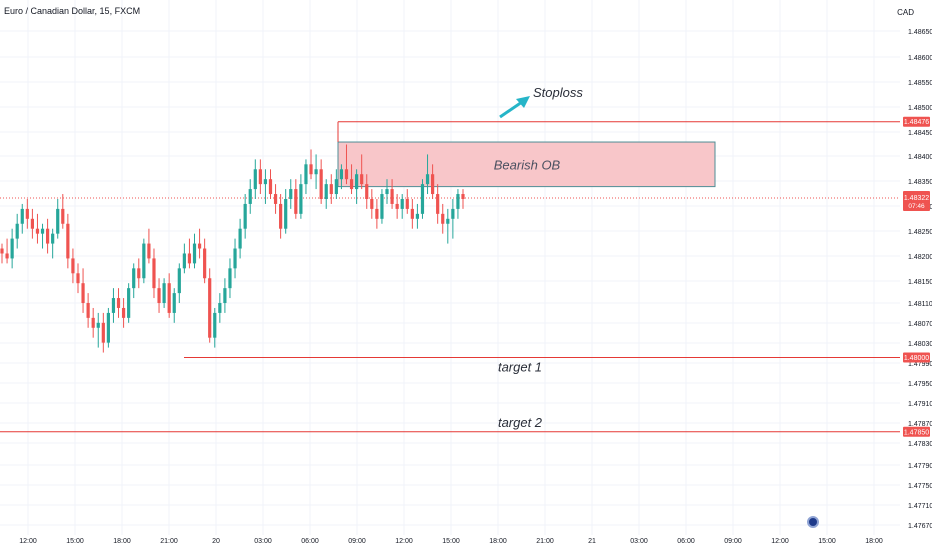 The width and height of the screenshot is (932, 550). I want to click on bearish-ob-label: Bearish OB, so click(527, 164).